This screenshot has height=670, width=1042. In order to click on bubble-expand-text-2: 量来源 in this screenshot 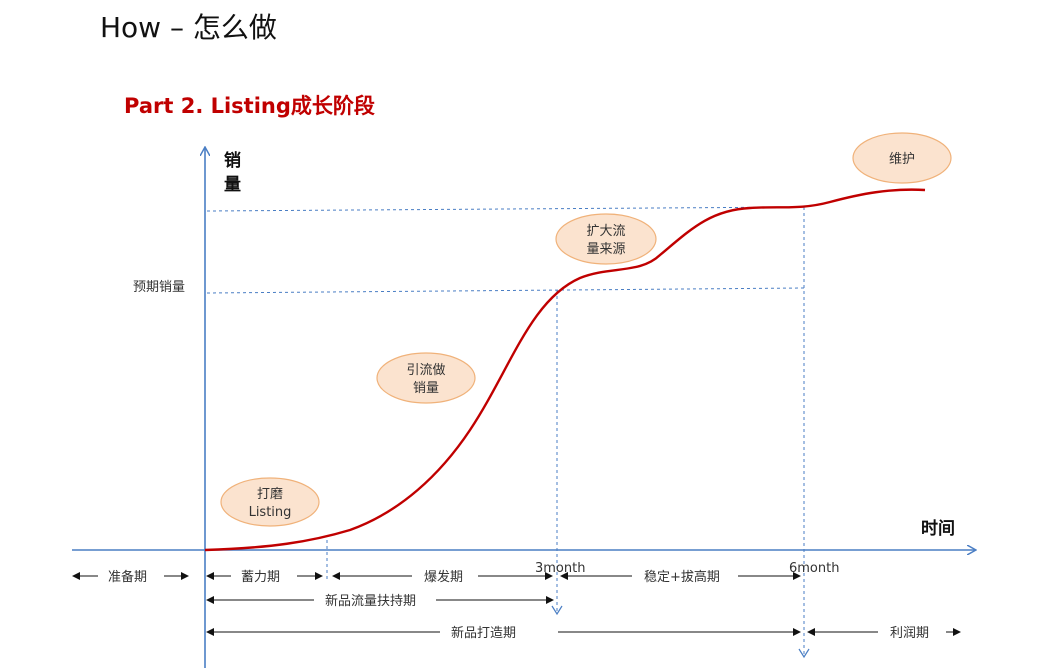, I will do `click(605, 249)`.